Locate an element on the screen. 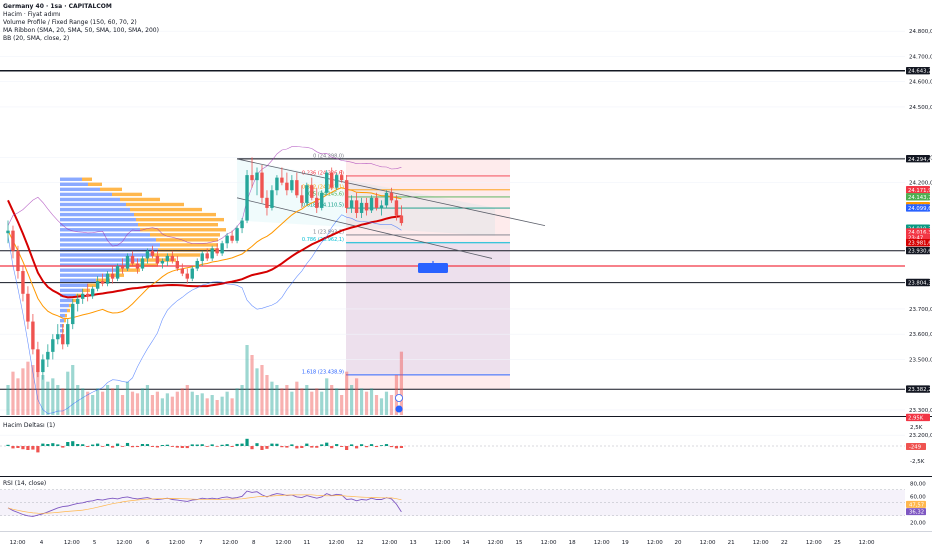  rsi-tick-1: 60,00 is located at coordinates (918, 497).